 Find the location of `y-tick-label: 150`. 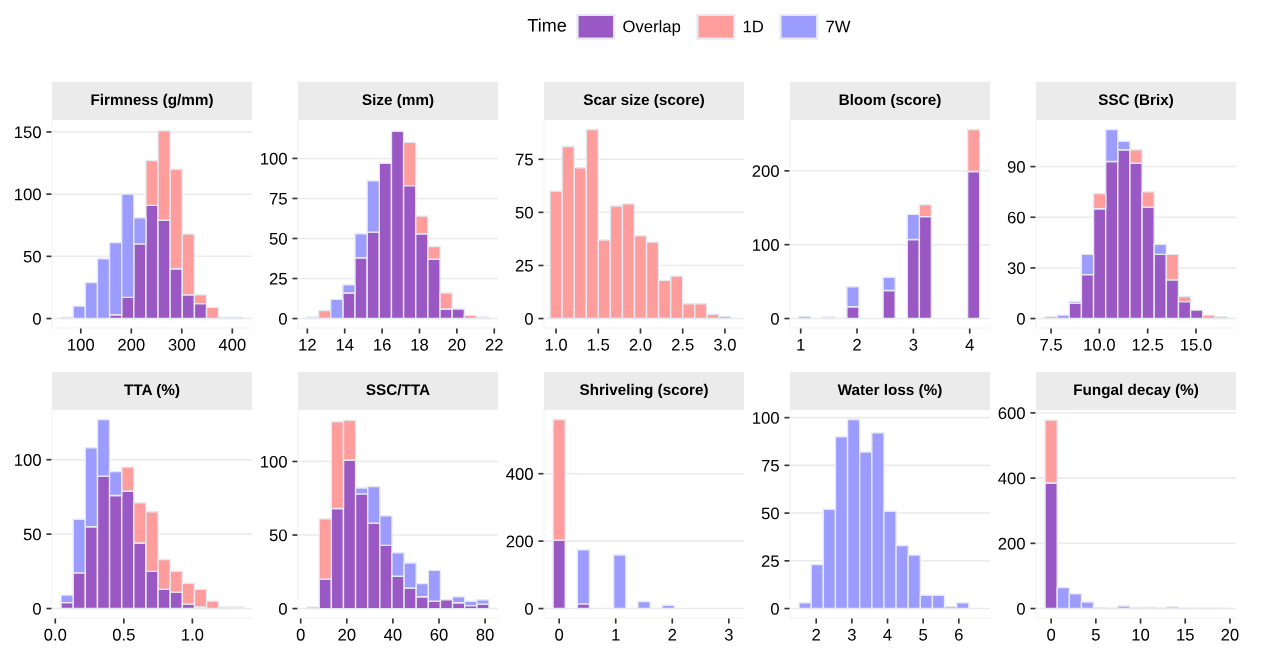

y-tick-label: 150 is located at coordinates (28, 132).